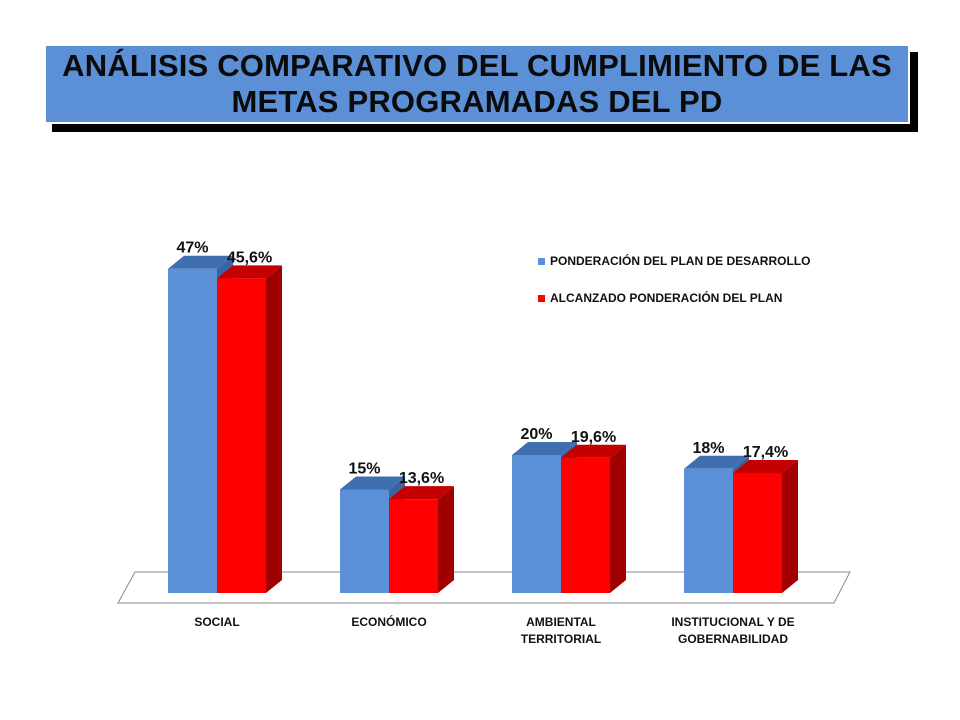 Image resolution: width=960 pixels, height=720 pixels. I want to click on bar-s2-c3, so click(585, 525).